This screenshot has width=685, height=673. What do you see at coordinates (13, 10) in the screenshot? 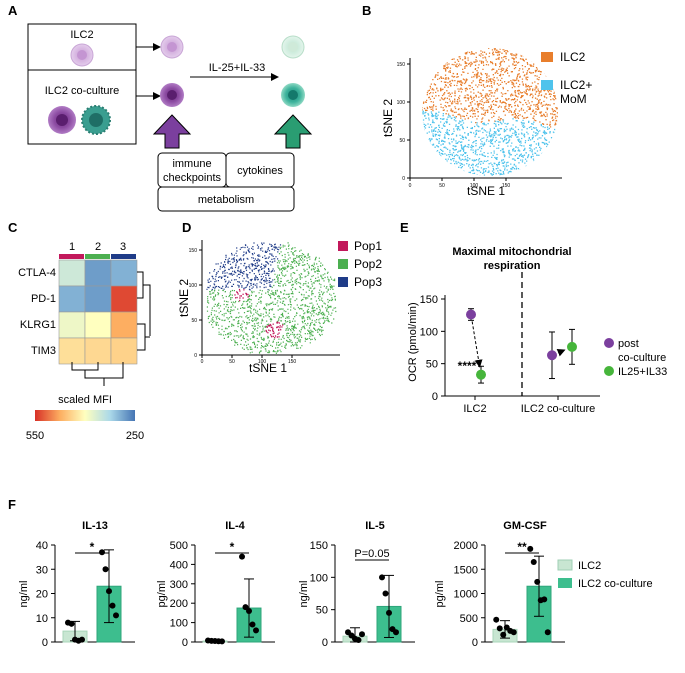
I see `panel-a-label: A` at bounding box center [13, 10].